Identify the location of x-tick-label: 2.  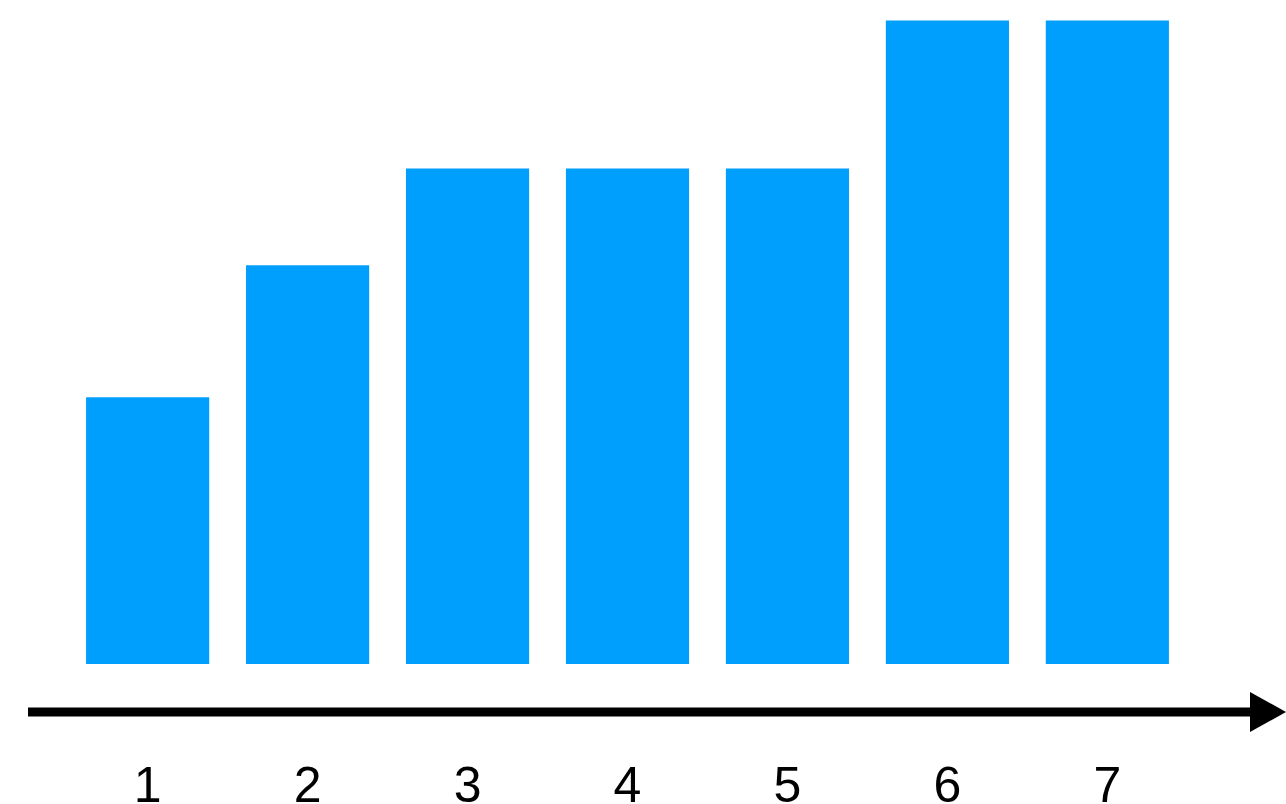
(307, 780).